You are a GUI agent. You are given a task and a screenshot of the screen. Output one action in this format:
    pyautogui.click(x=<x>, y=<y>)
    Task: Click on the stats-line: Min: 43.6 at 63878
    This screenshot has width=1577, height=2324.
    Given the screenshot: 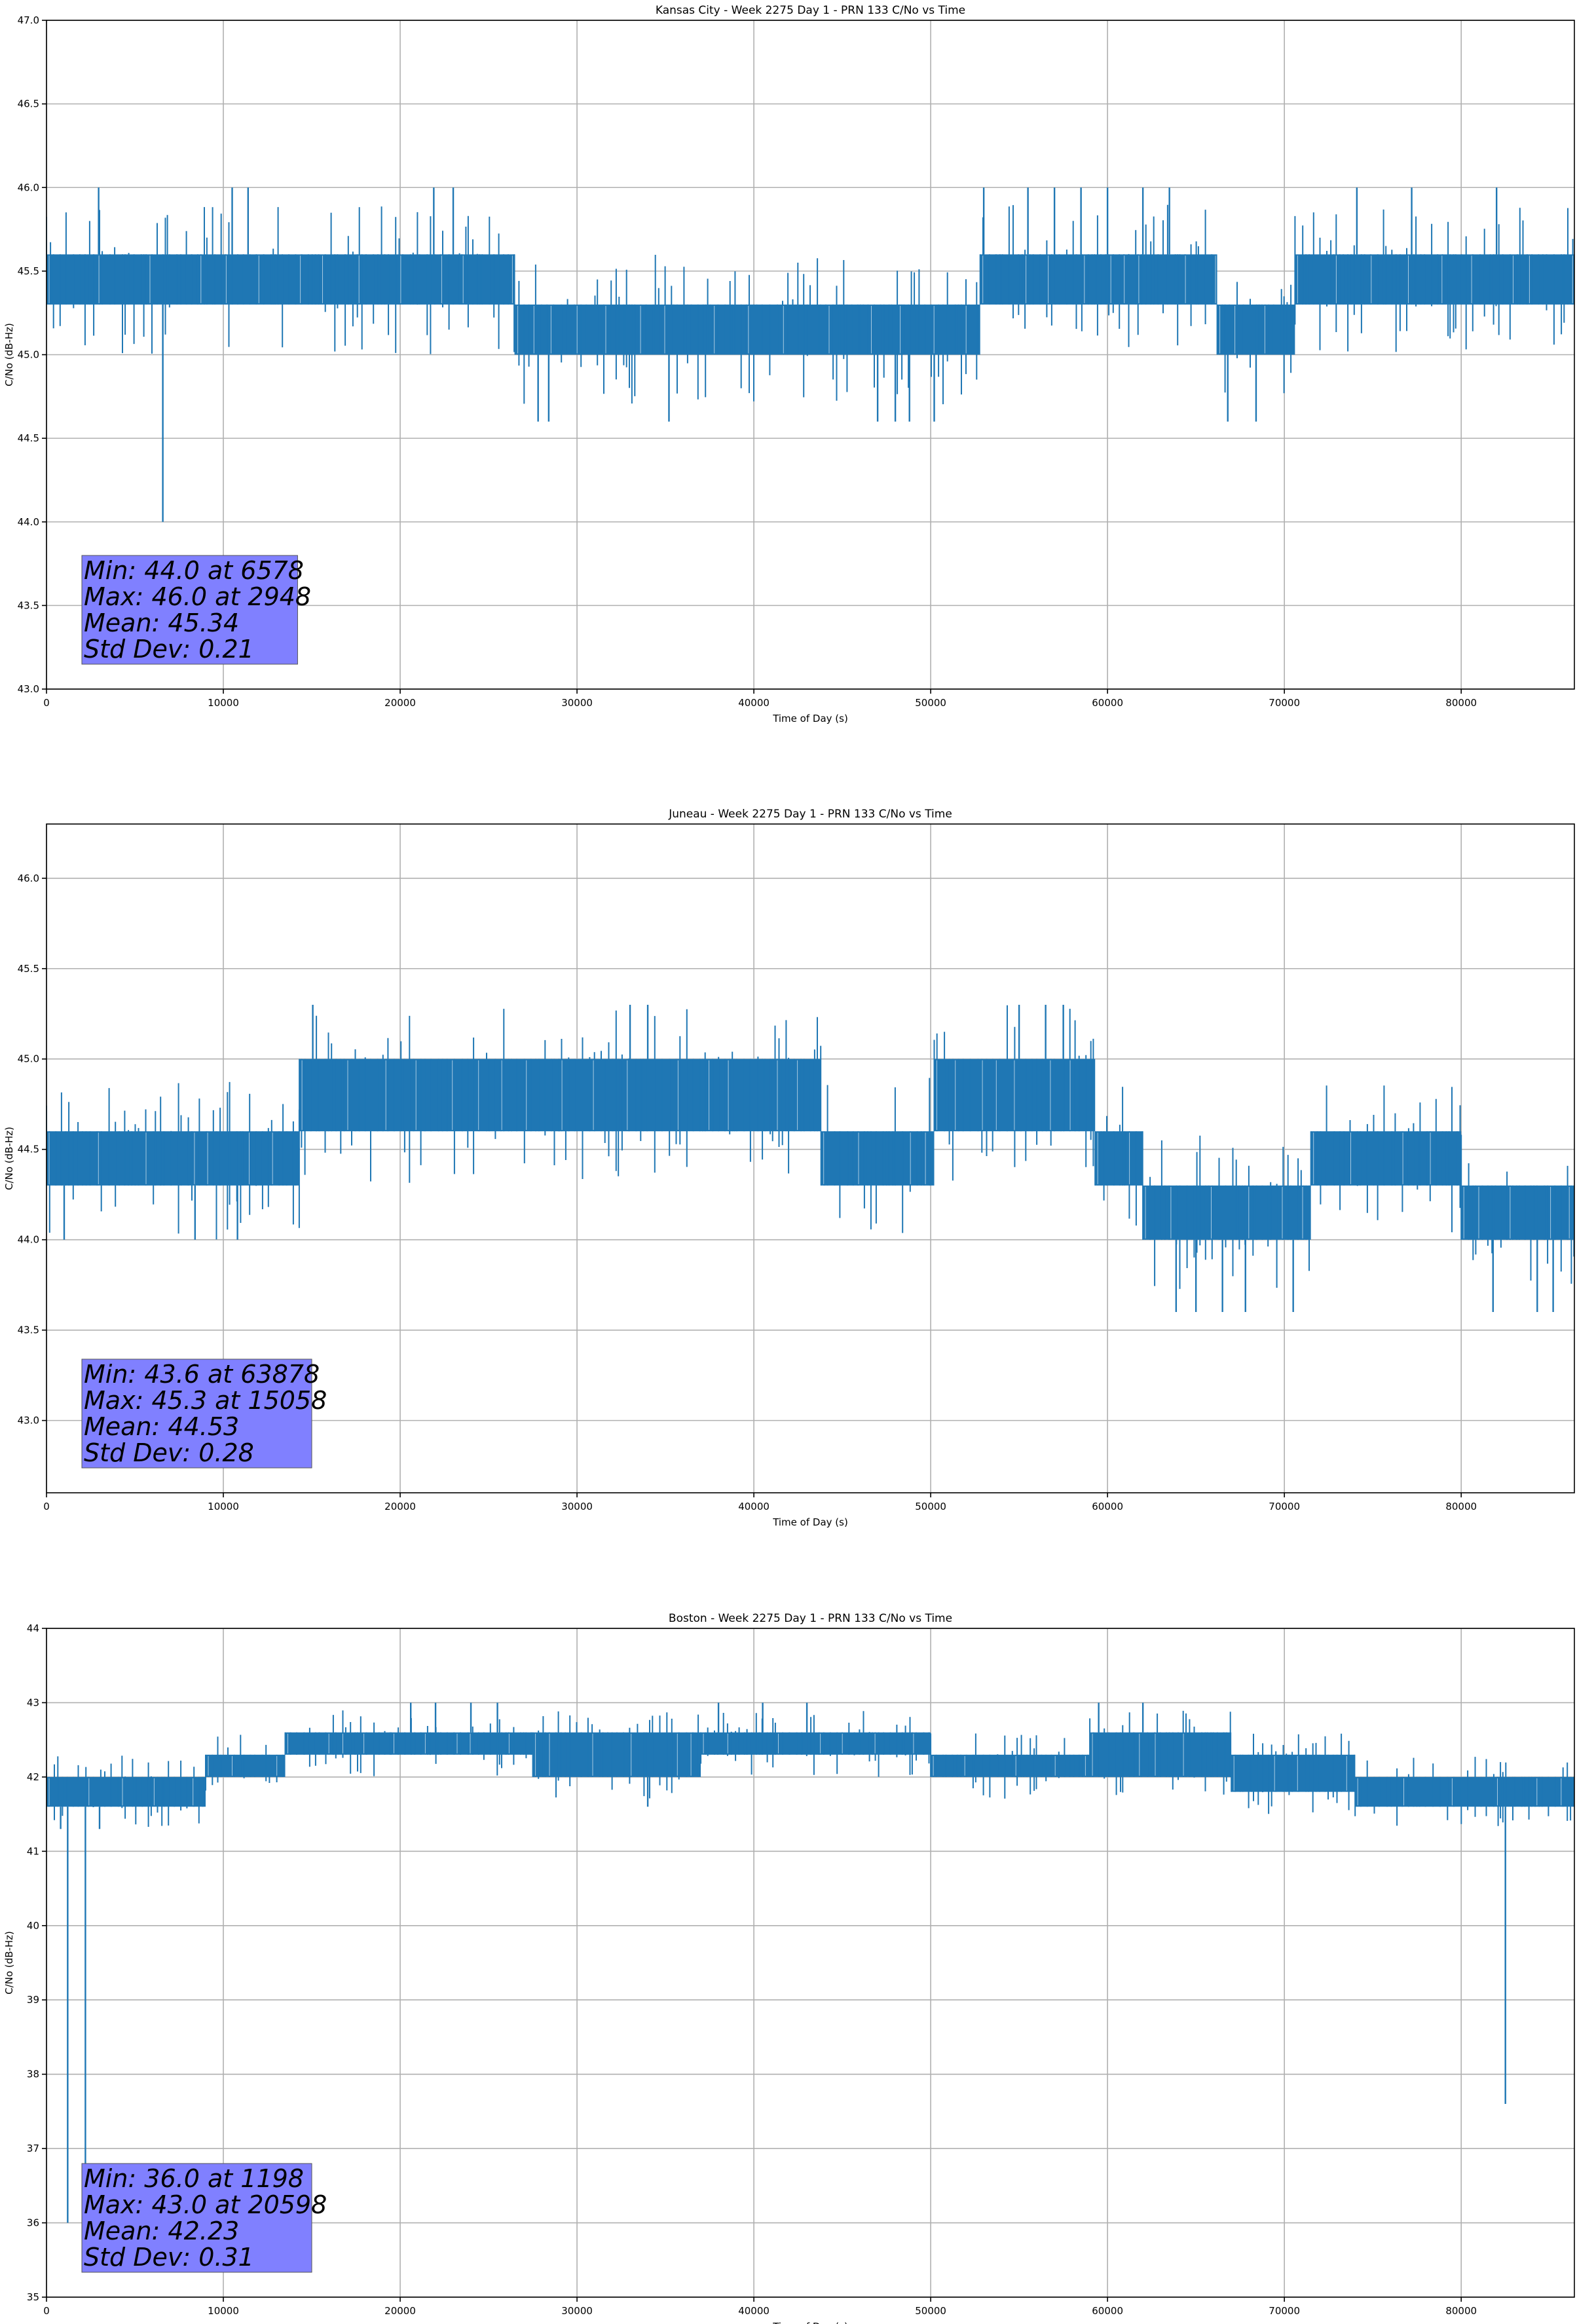 What is the action you would take?
    pyautogui.click(x=202, y=1374)
    